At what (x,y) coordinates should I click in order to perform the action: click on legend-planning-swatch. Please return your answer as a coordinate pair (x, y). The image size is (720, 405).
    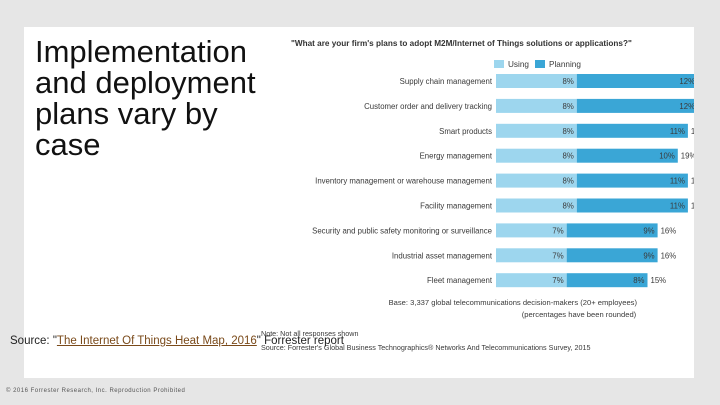
    Looking at the image, I should click on (540, 64).